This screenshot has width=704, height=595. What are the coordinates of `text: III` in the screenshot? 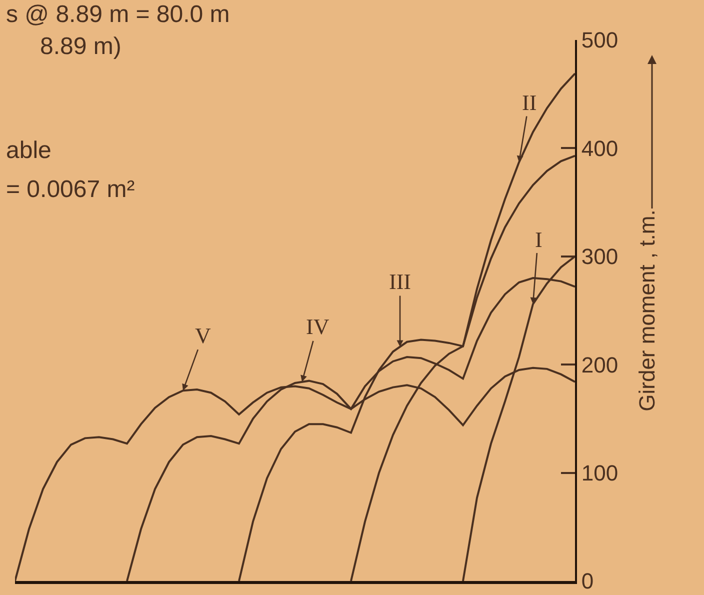 It's located at (400, 281).